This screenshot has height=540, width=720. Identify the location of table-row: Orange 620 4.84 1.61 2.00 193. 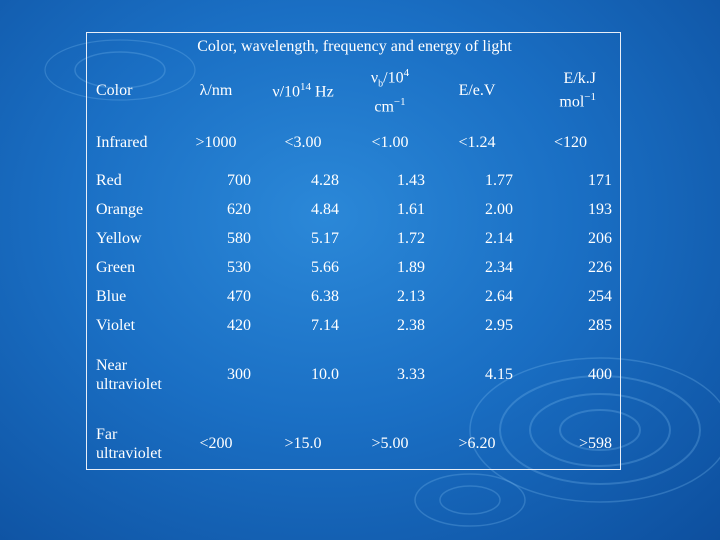
(354, 209).